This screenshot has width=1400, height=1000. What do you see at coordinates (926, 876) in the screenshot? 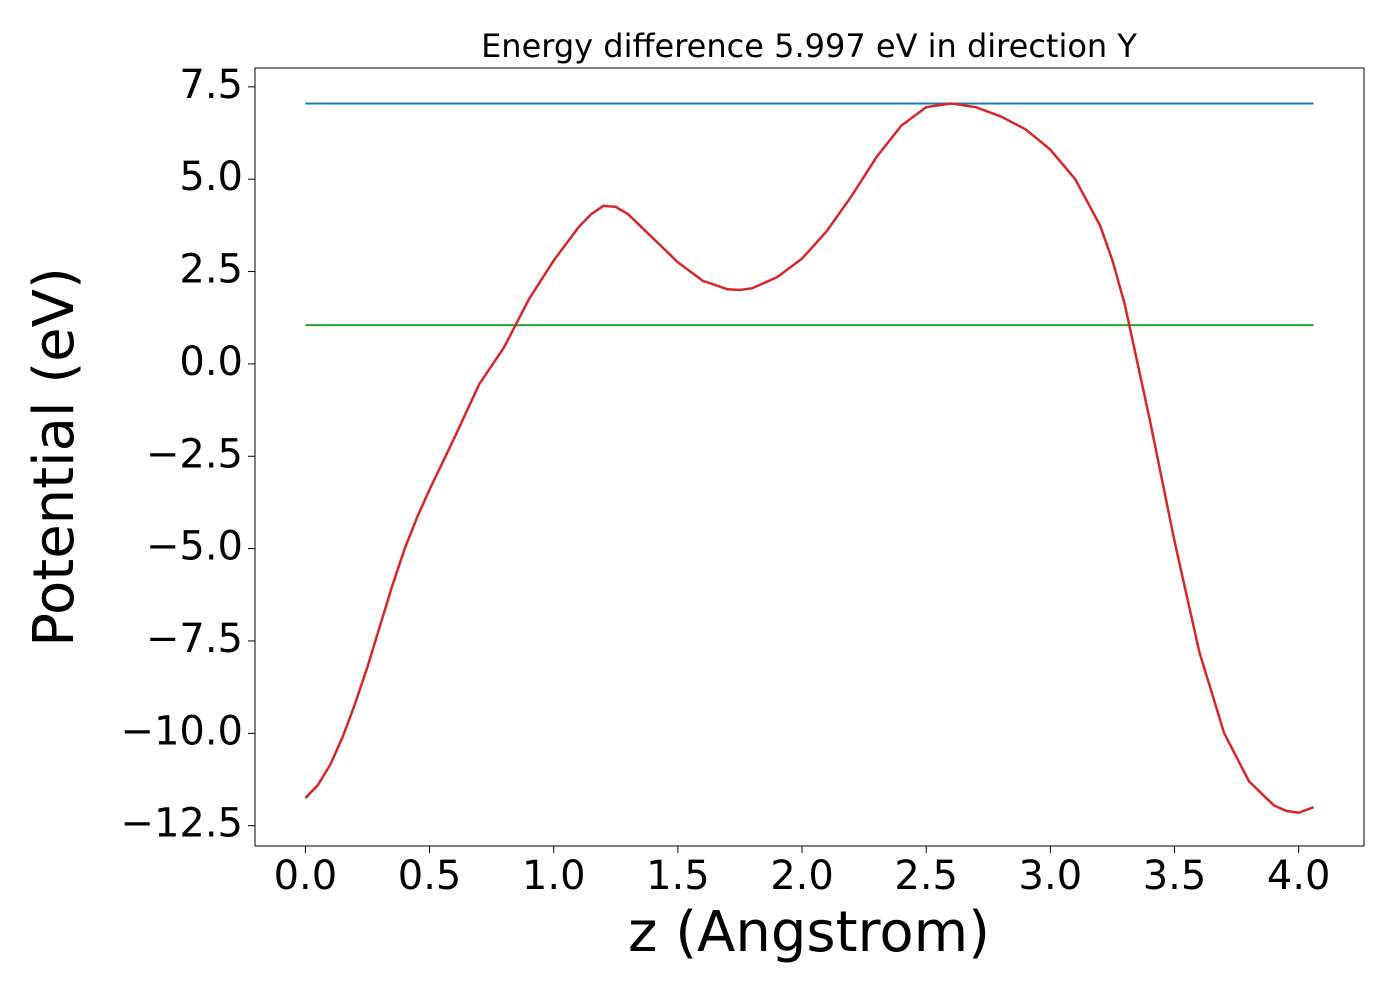
I see `x-tick-label: 2.5` at bounding box center [926, 876].